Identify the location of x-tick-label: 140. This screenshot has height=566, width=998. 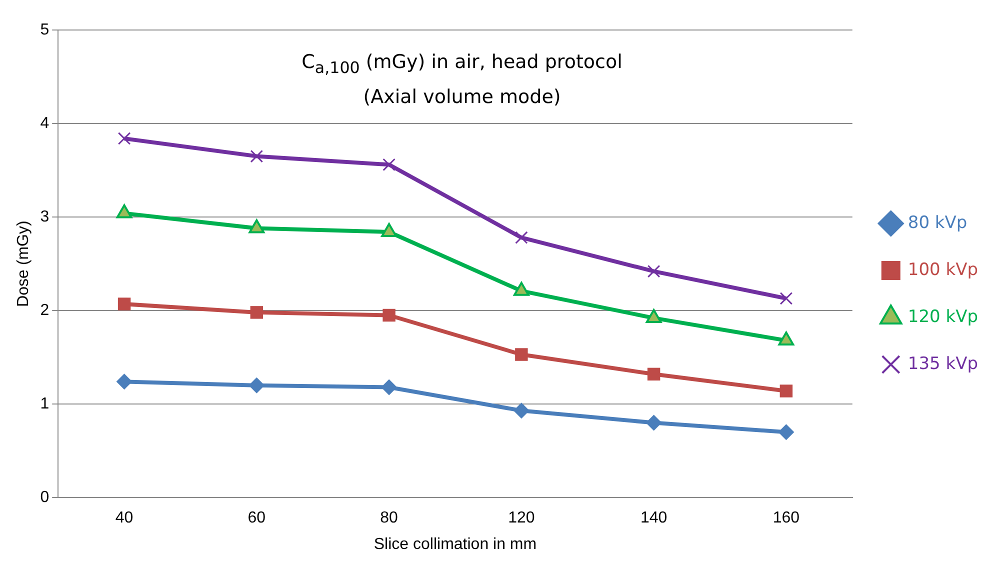
(654, 518).